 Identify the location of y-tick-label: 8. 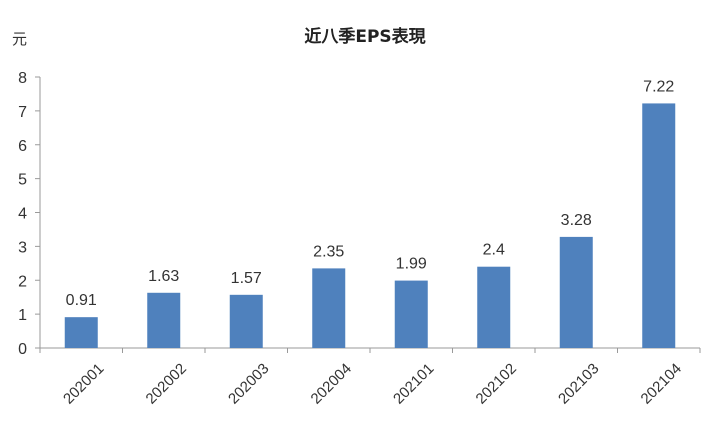
(22, 78).